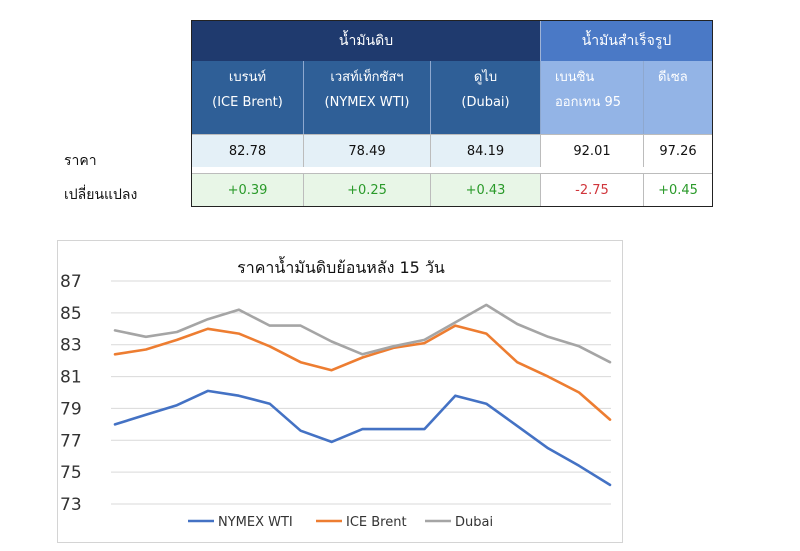  What do you see at coordinates (71, 505) in the screenshot?
I see `y-tick-label: 73` at bounding box center [71, 505].